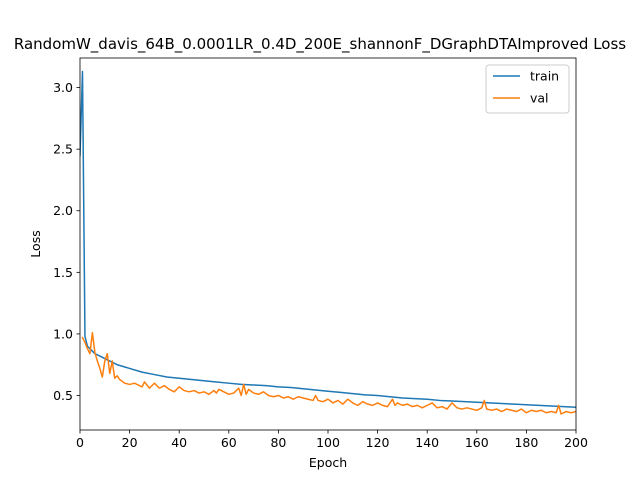  What do you see at coordinates (130, 442) in the screenshot?
I see `x-tick-label: 20` at bounding box center [130, 442].